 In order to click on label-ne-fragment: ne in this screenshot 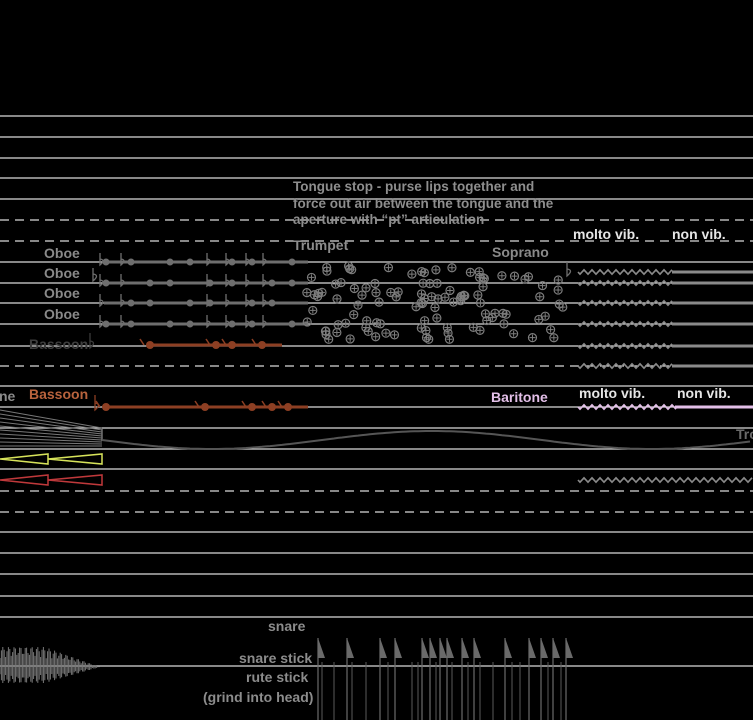, I will do `click(8, 396)`.